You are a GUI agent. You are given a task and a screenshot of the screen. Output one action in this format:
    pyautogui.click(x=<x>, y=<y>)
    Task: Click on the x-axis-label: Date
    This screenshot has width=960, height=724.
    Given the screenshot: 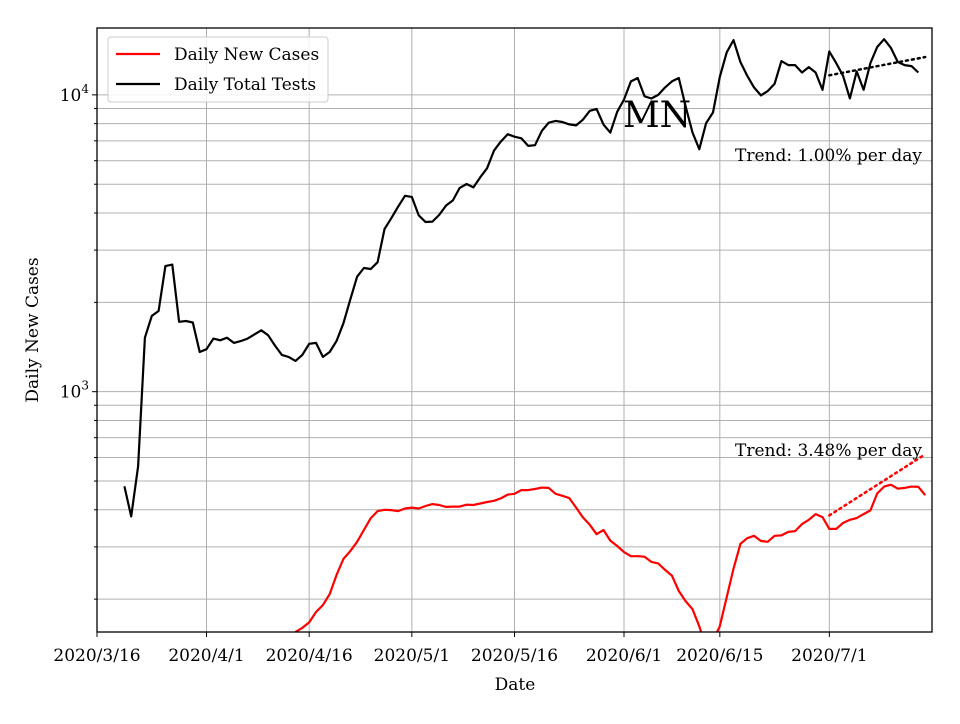 What is the action you would take?
    pyautogui.click(x=515, y=685)
    